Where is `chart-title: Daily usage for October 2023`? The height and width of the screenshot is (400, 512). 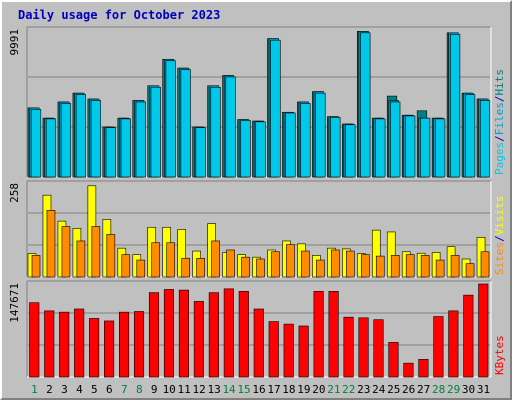
chart-title: Daily usage for October 2023 is located at coordinates (119, 15).